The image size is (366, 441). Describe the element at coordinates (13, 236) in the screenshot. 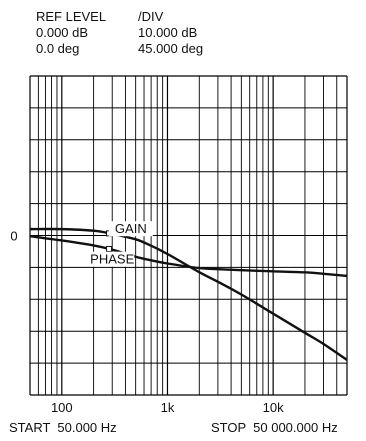

I see `y-reference-label: 0` at that location.